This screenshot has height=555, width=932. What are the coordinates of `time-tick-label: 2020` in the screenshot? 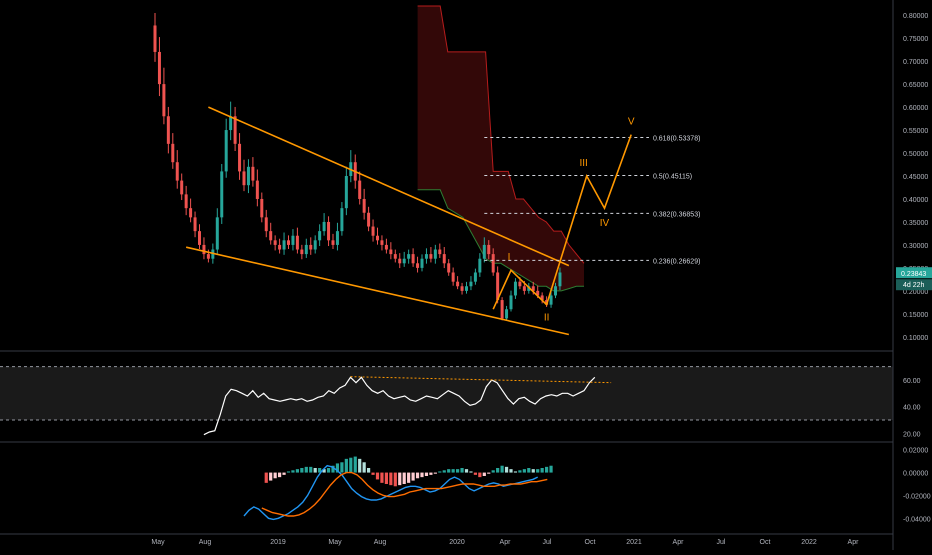 It's located at (457, 542).